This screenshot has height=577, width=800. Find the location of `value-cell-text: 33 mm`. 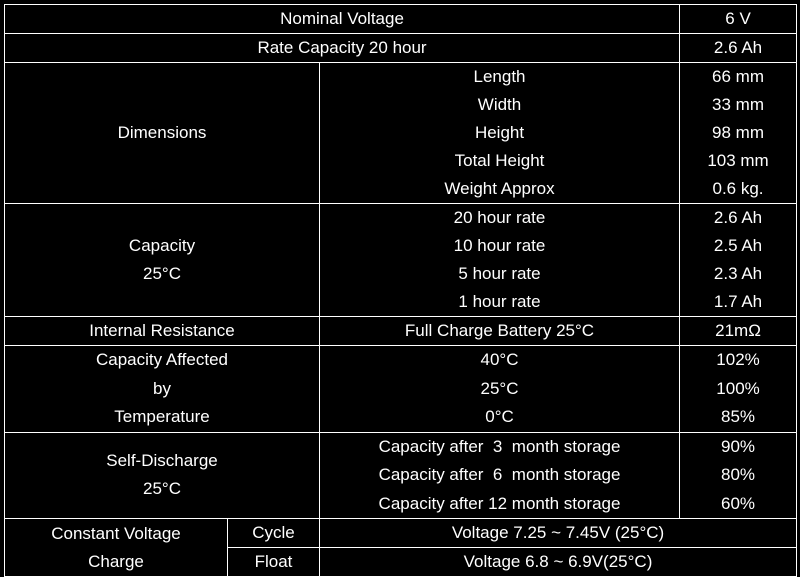

value-cell-text: 33 mm is located at coordinates (738, 104).